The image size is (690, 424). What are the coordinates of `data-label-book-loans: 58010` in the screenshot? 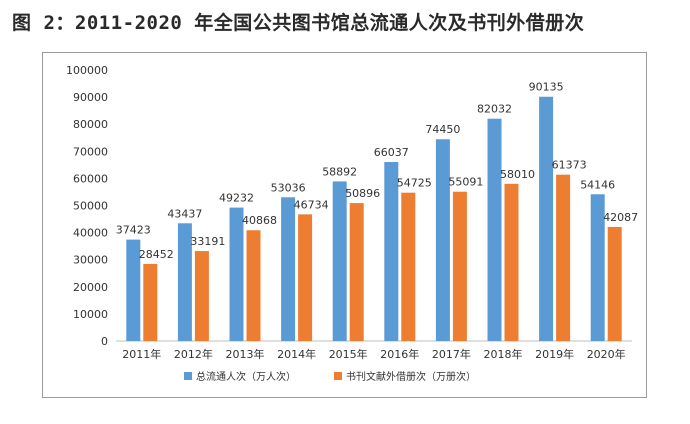 It's located at (517, 174).